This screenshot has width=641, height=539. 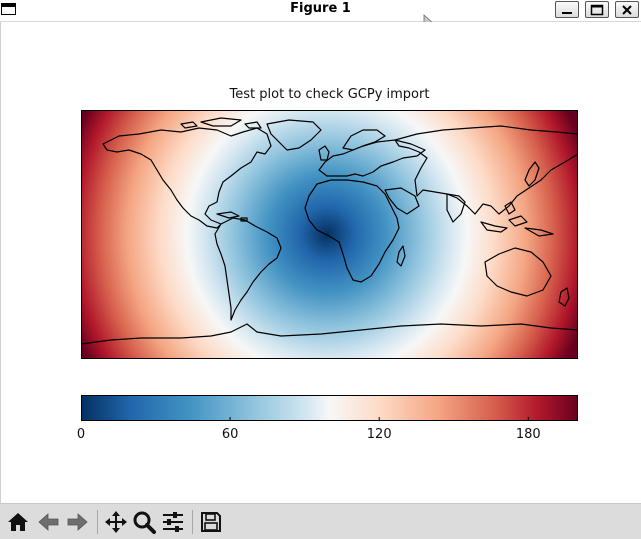 I want to click on home-button, so click(x=18, y=522).